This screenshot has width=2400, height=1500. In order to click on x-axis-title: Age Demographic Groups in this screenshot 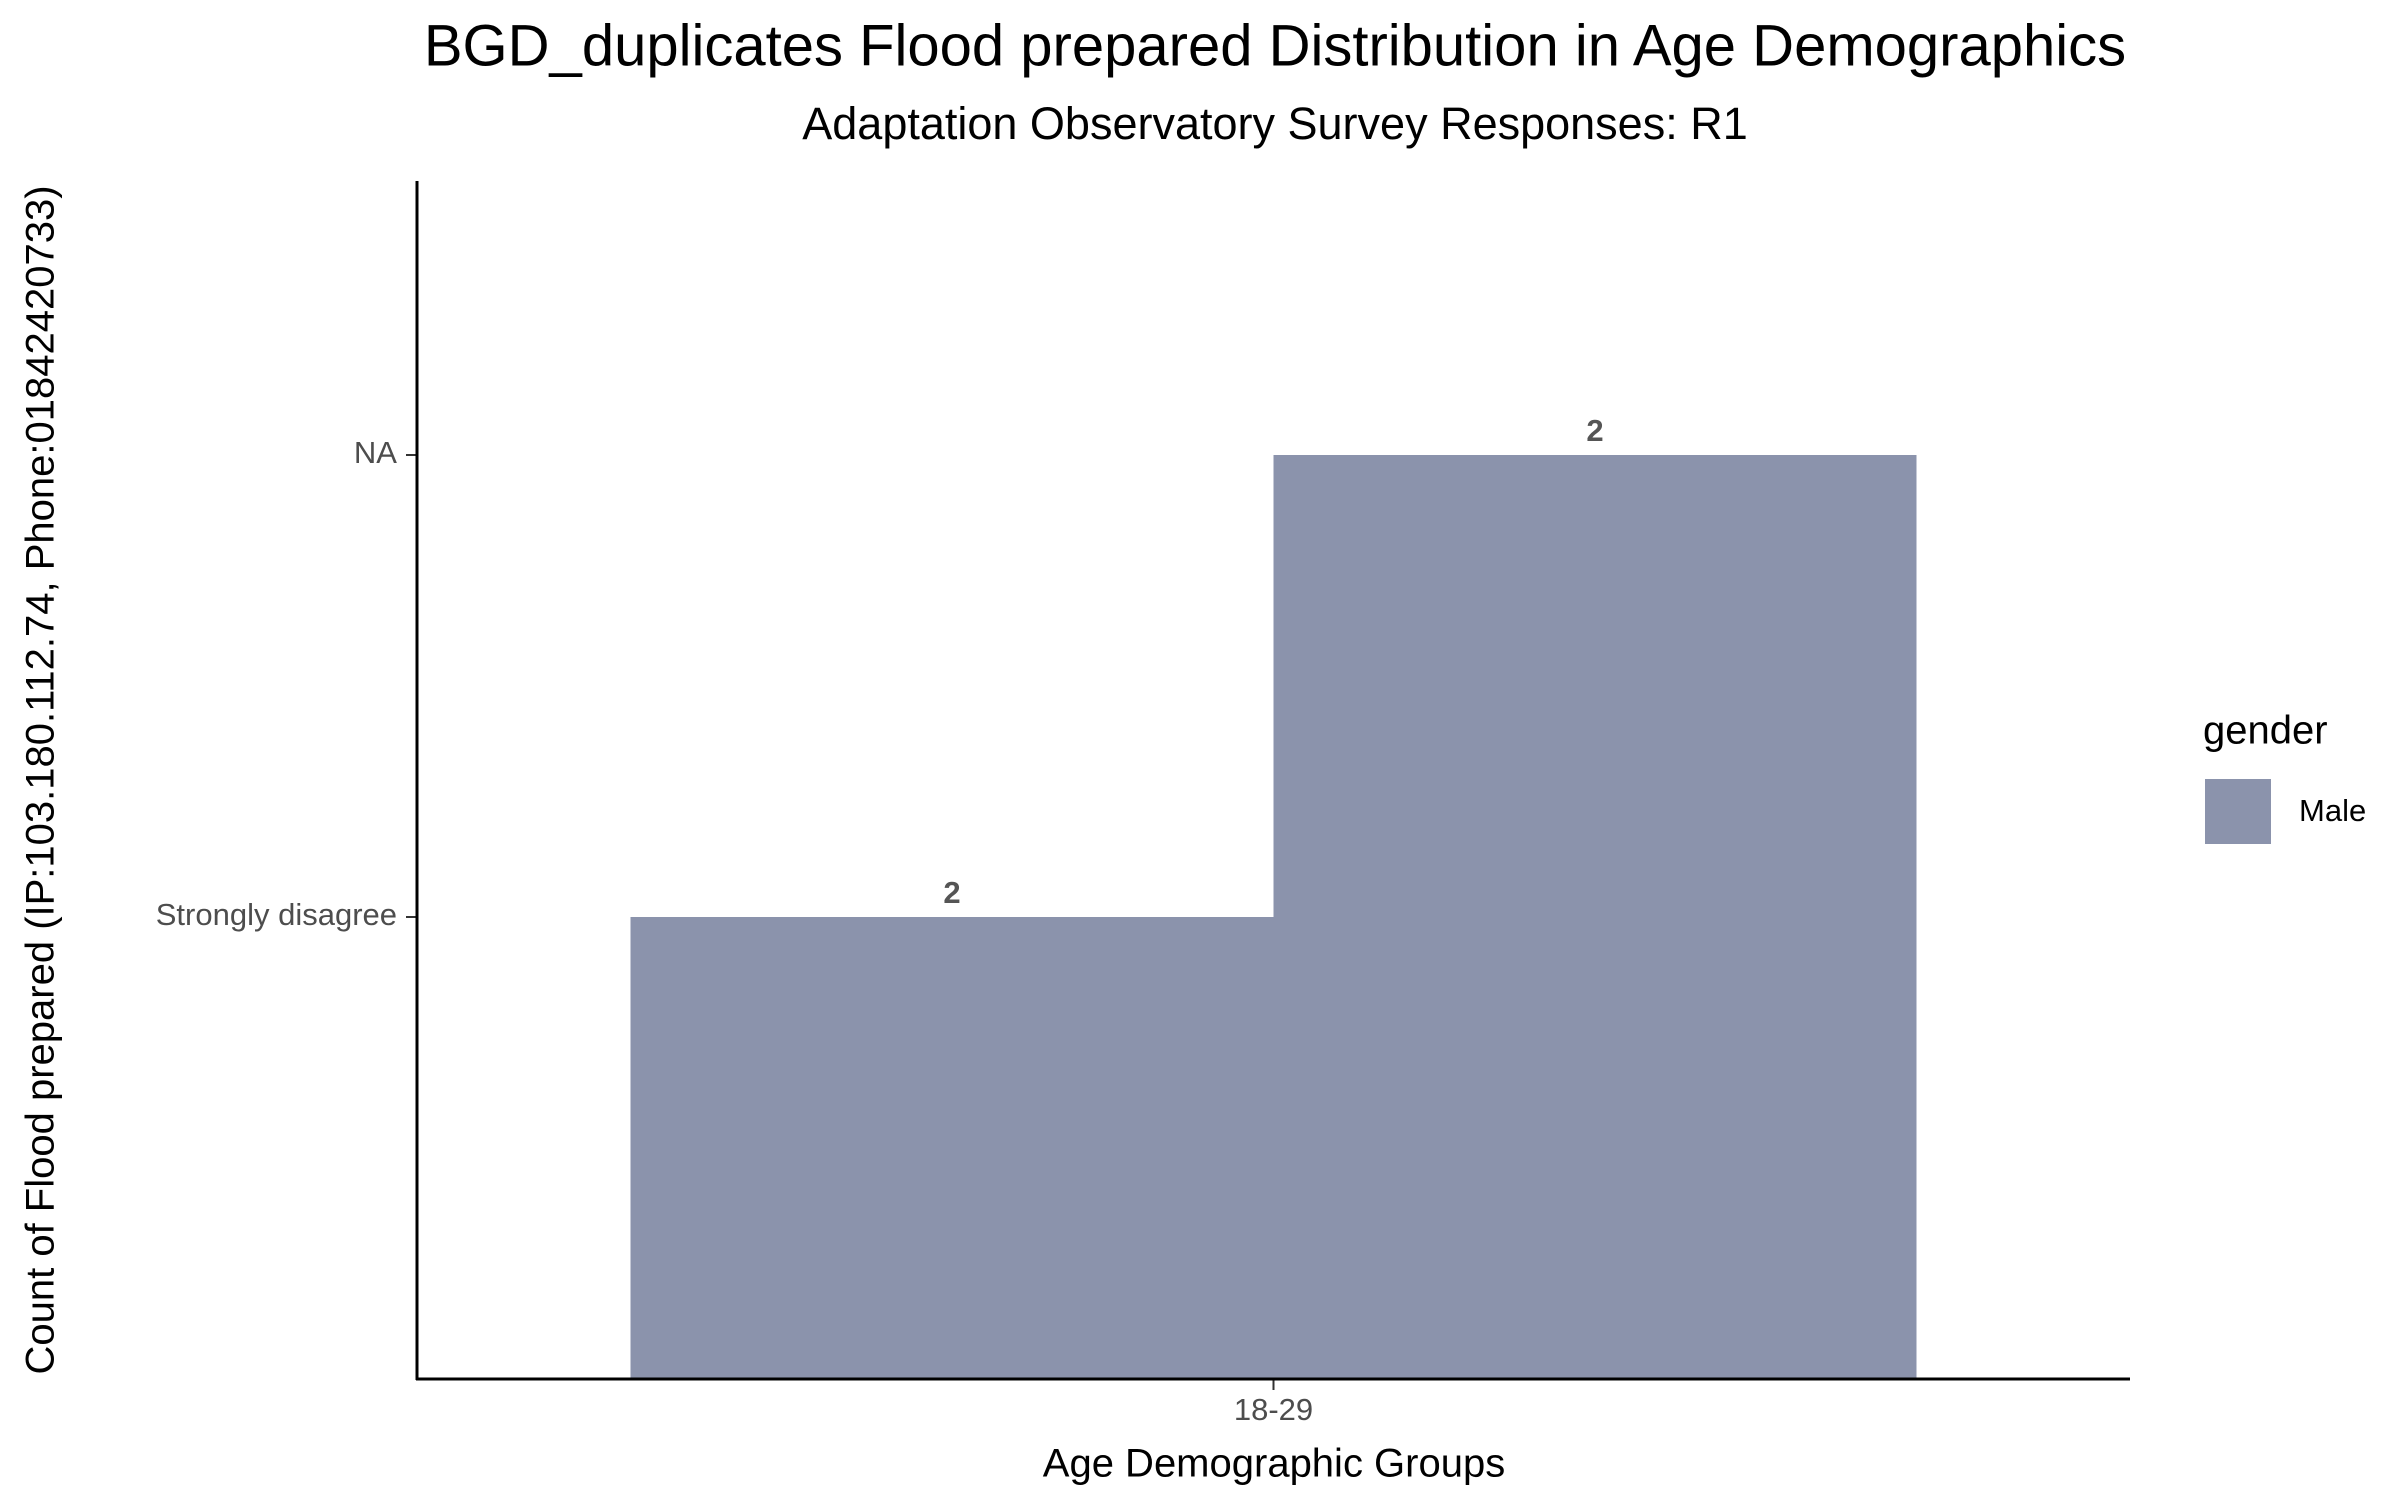, I will do `click(1274, 1464)`.